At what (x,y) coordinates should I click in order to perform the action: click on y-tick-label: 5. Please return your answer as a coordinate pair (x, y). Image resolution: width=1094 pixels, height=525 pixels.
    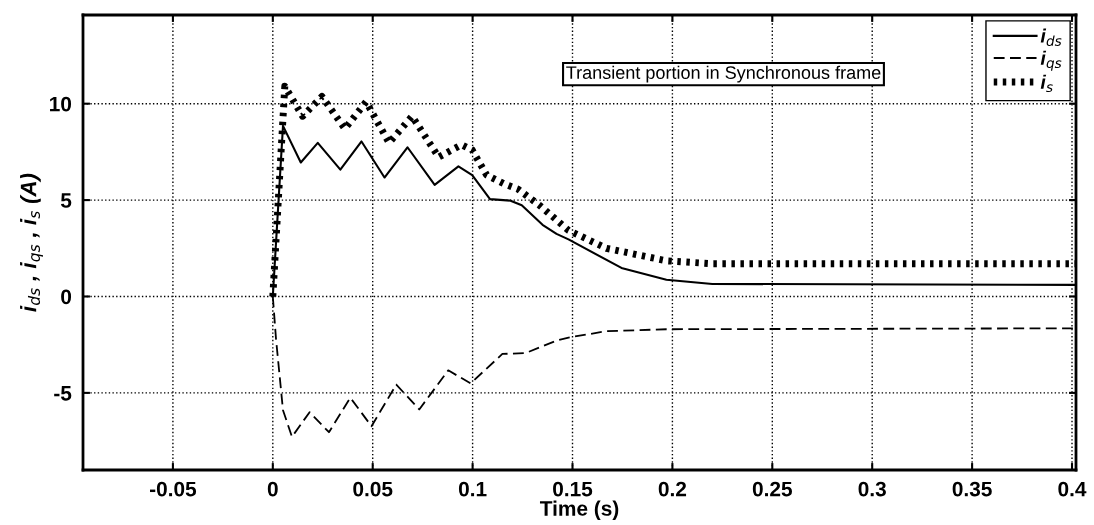
    Looking at the image, I should click on (66, 200).